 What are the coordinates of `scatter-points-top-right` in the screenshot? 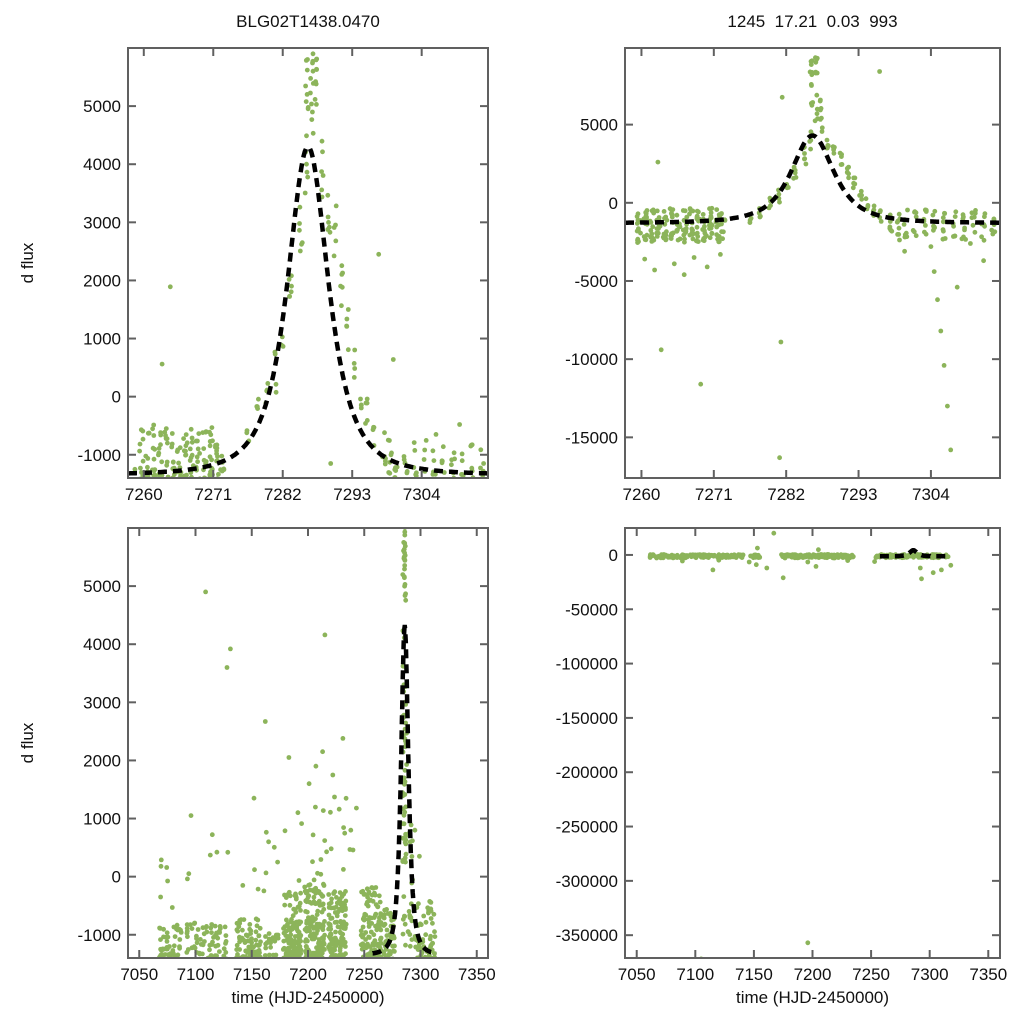 It's located at (816, 258).